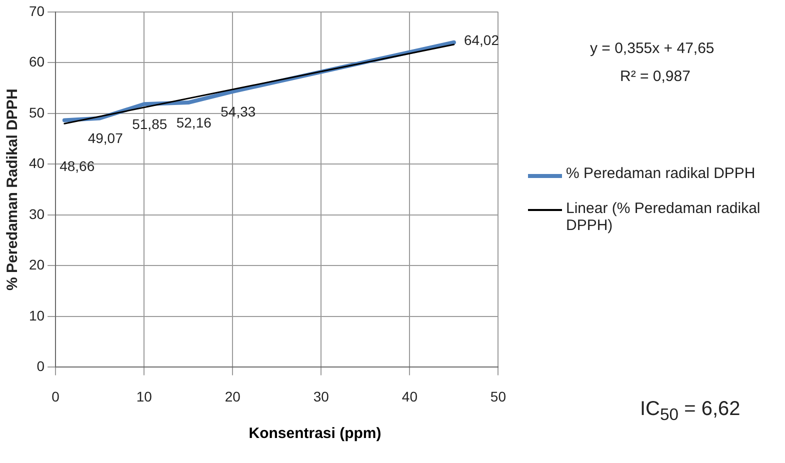 This screenshot has width=785, height=463. I want to click on data-label: 64,02, so click(482, 40).